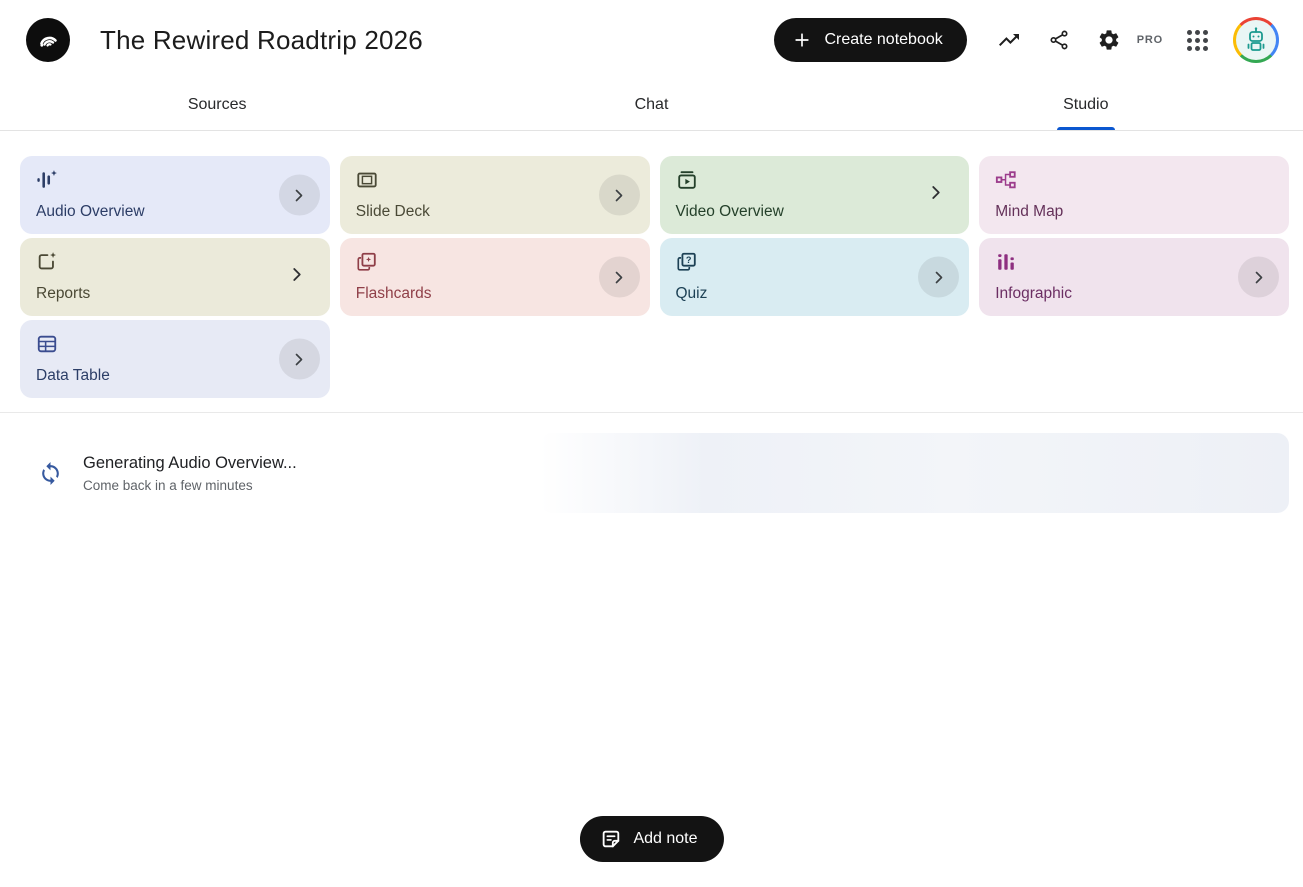 The height and width of the screenshot is (887, 1303). I want to click on robot-avatar-image, so click(1256, 40).